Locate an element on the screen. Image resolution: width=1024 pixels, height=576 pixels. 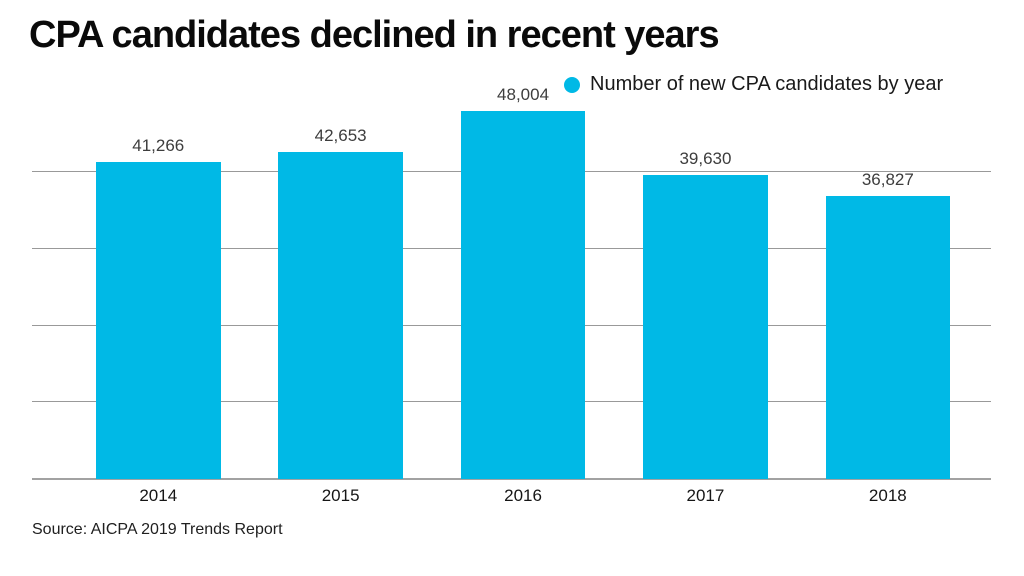
bar-value-label-2016: 48,004 is located at coordinates (523, 94).